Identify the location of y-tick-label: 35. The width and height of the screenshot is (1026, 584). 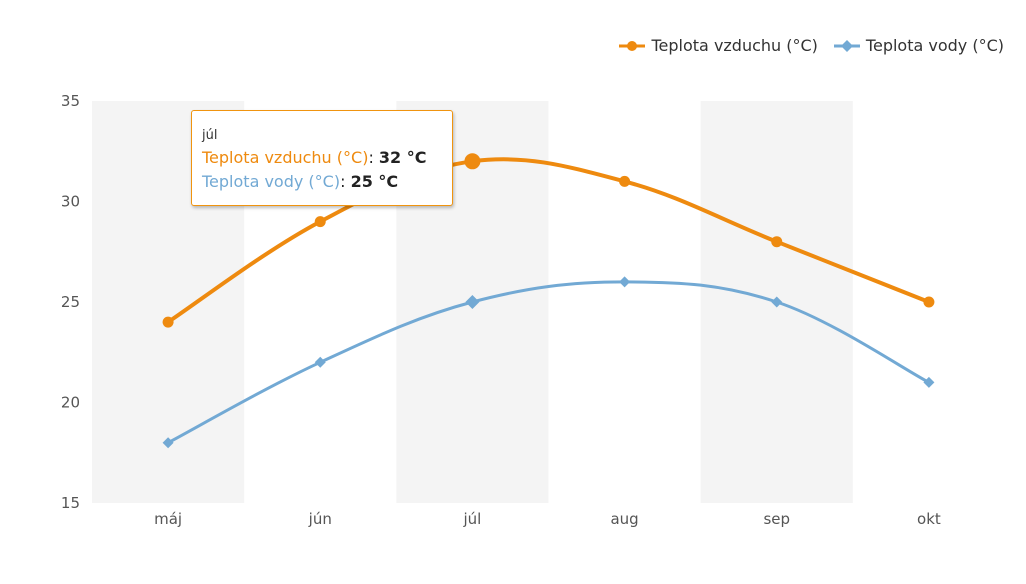
(70, 101).